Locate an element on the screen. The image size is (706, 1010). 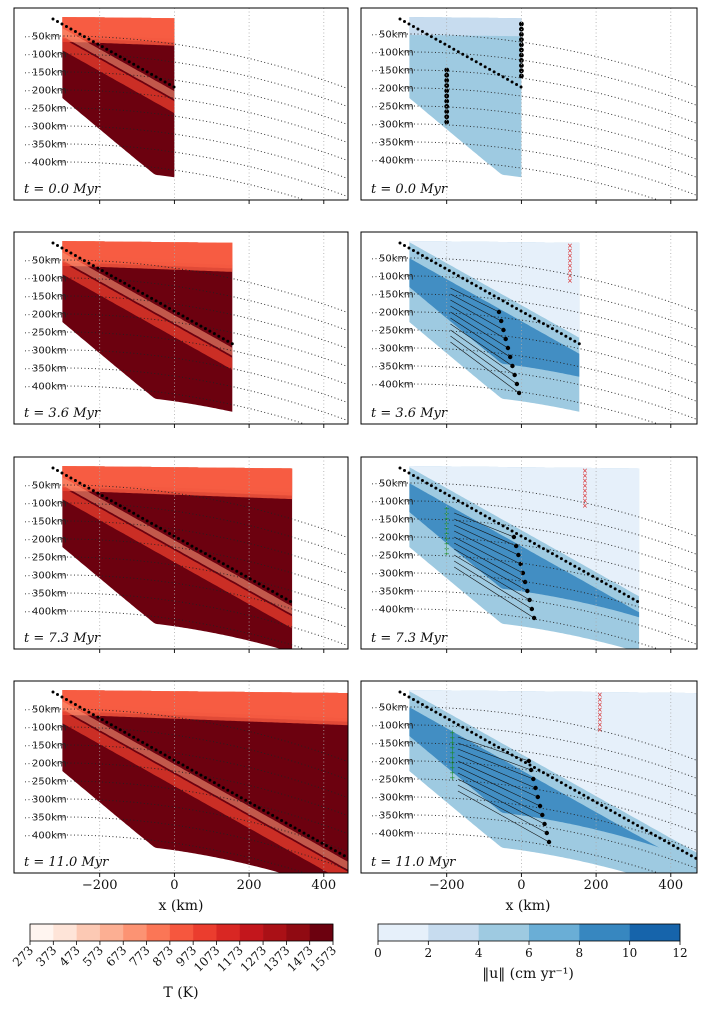
time-label: t = 7.3 Myr is located at coordinates (409, 638).